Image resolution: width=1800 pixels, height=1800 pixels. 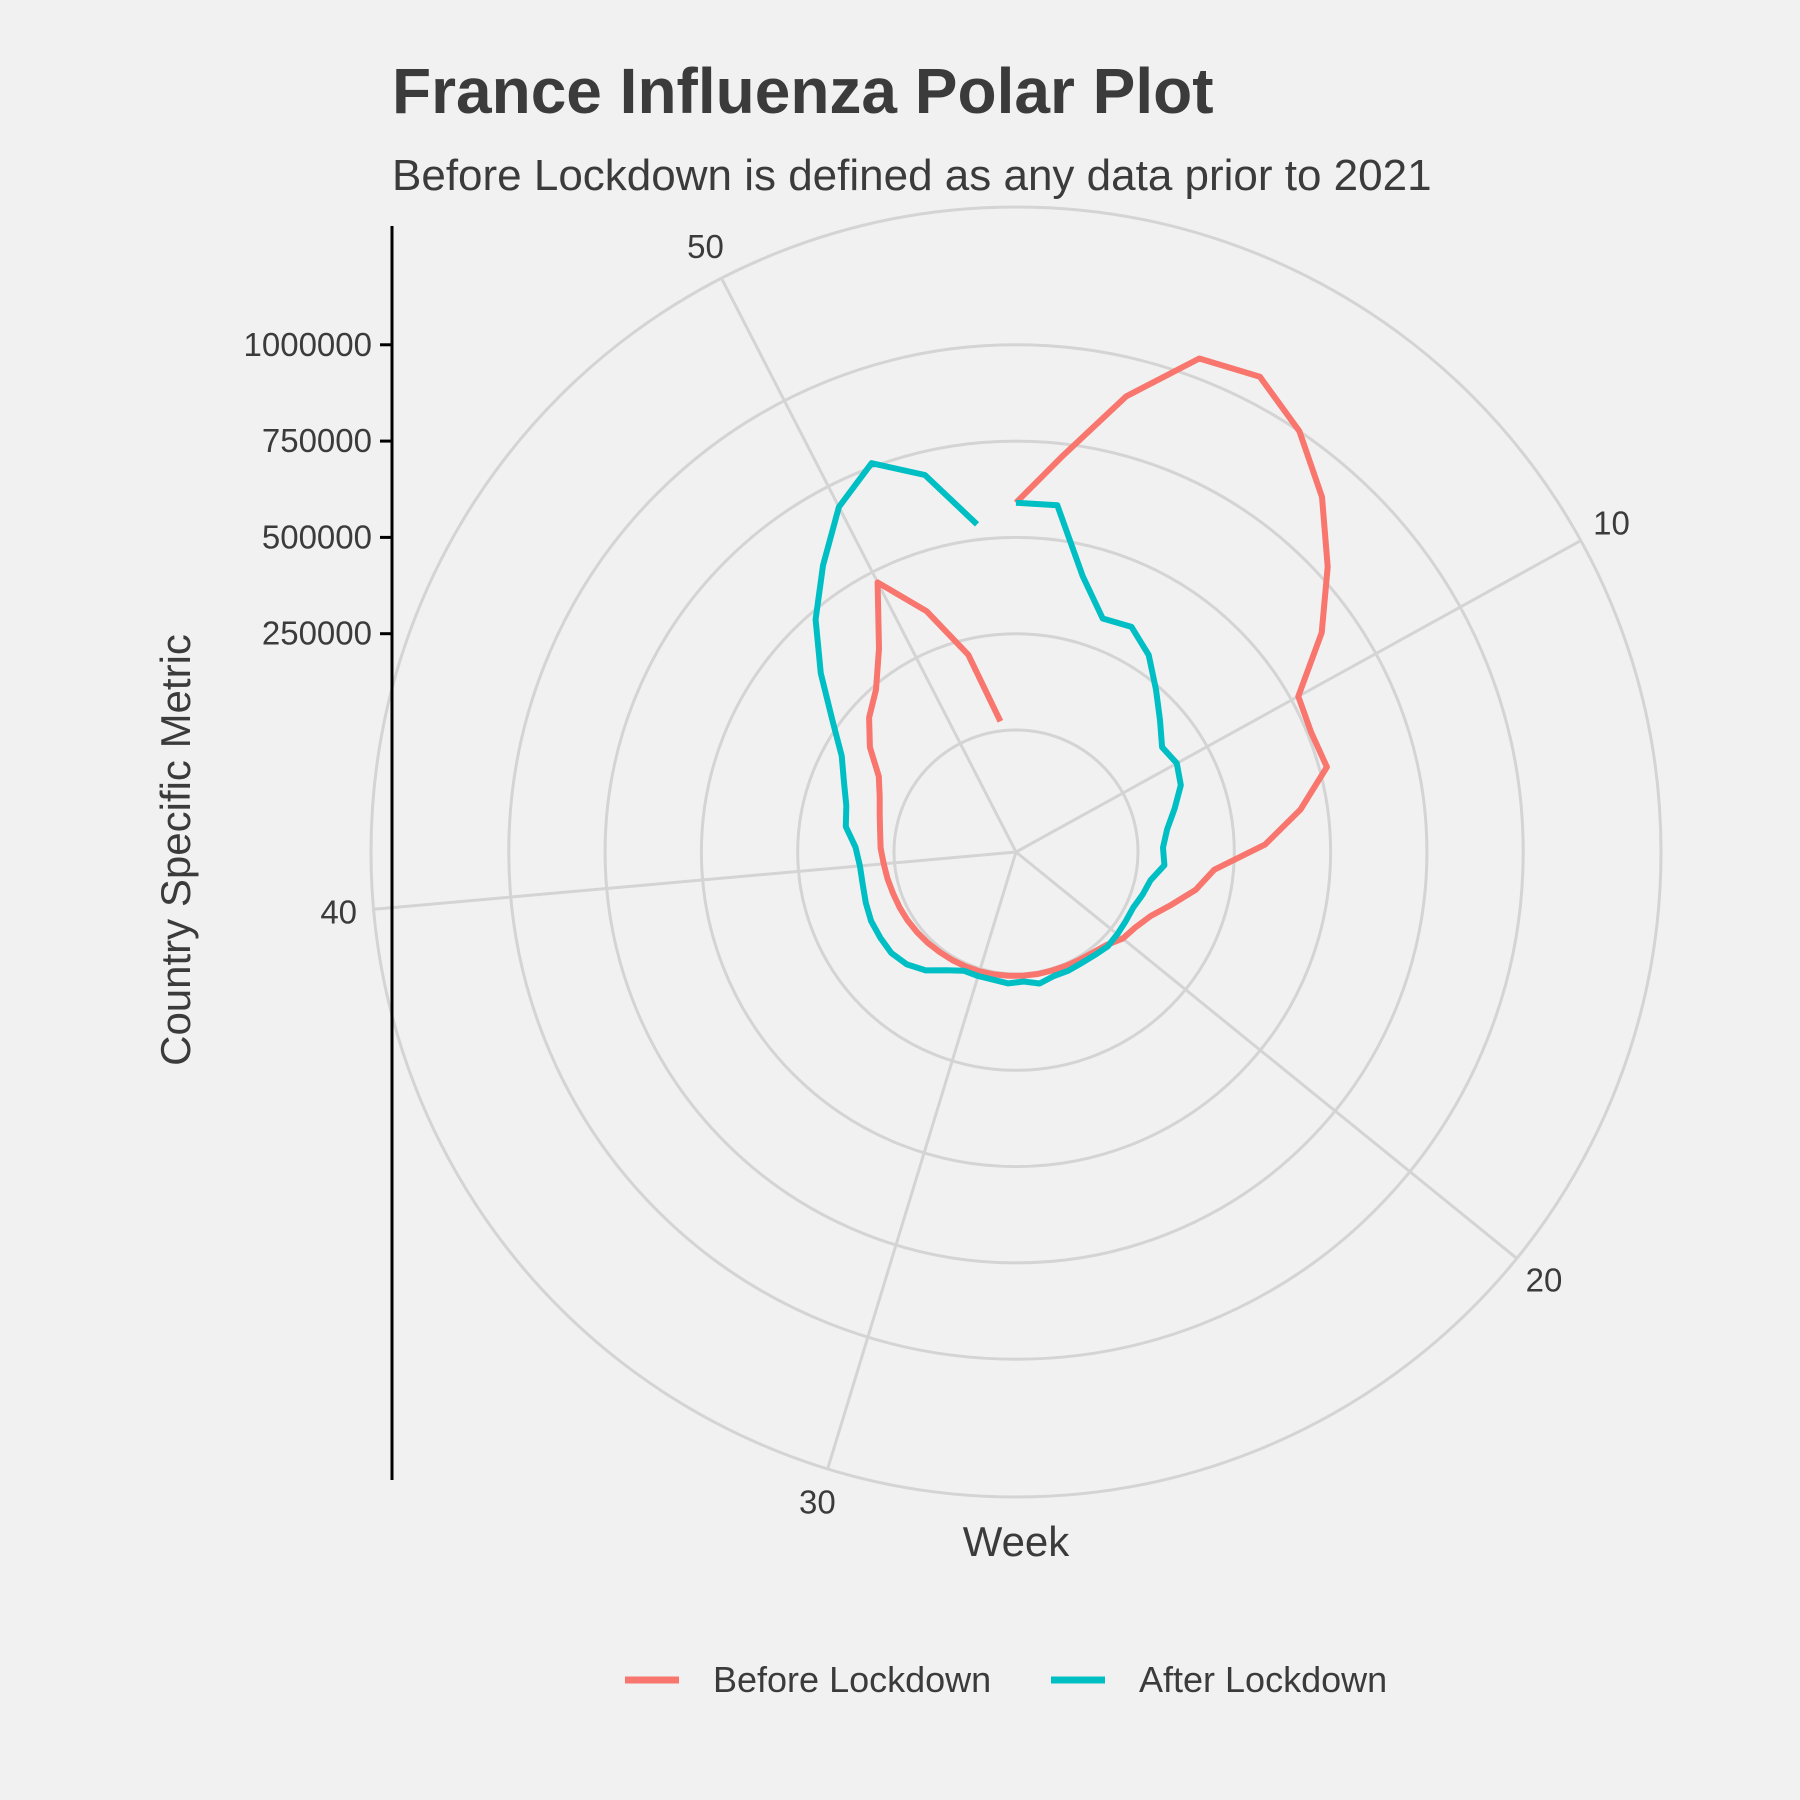 I want to click on y-axis-title: Country Specific Metric, so click(x=175, y=850).